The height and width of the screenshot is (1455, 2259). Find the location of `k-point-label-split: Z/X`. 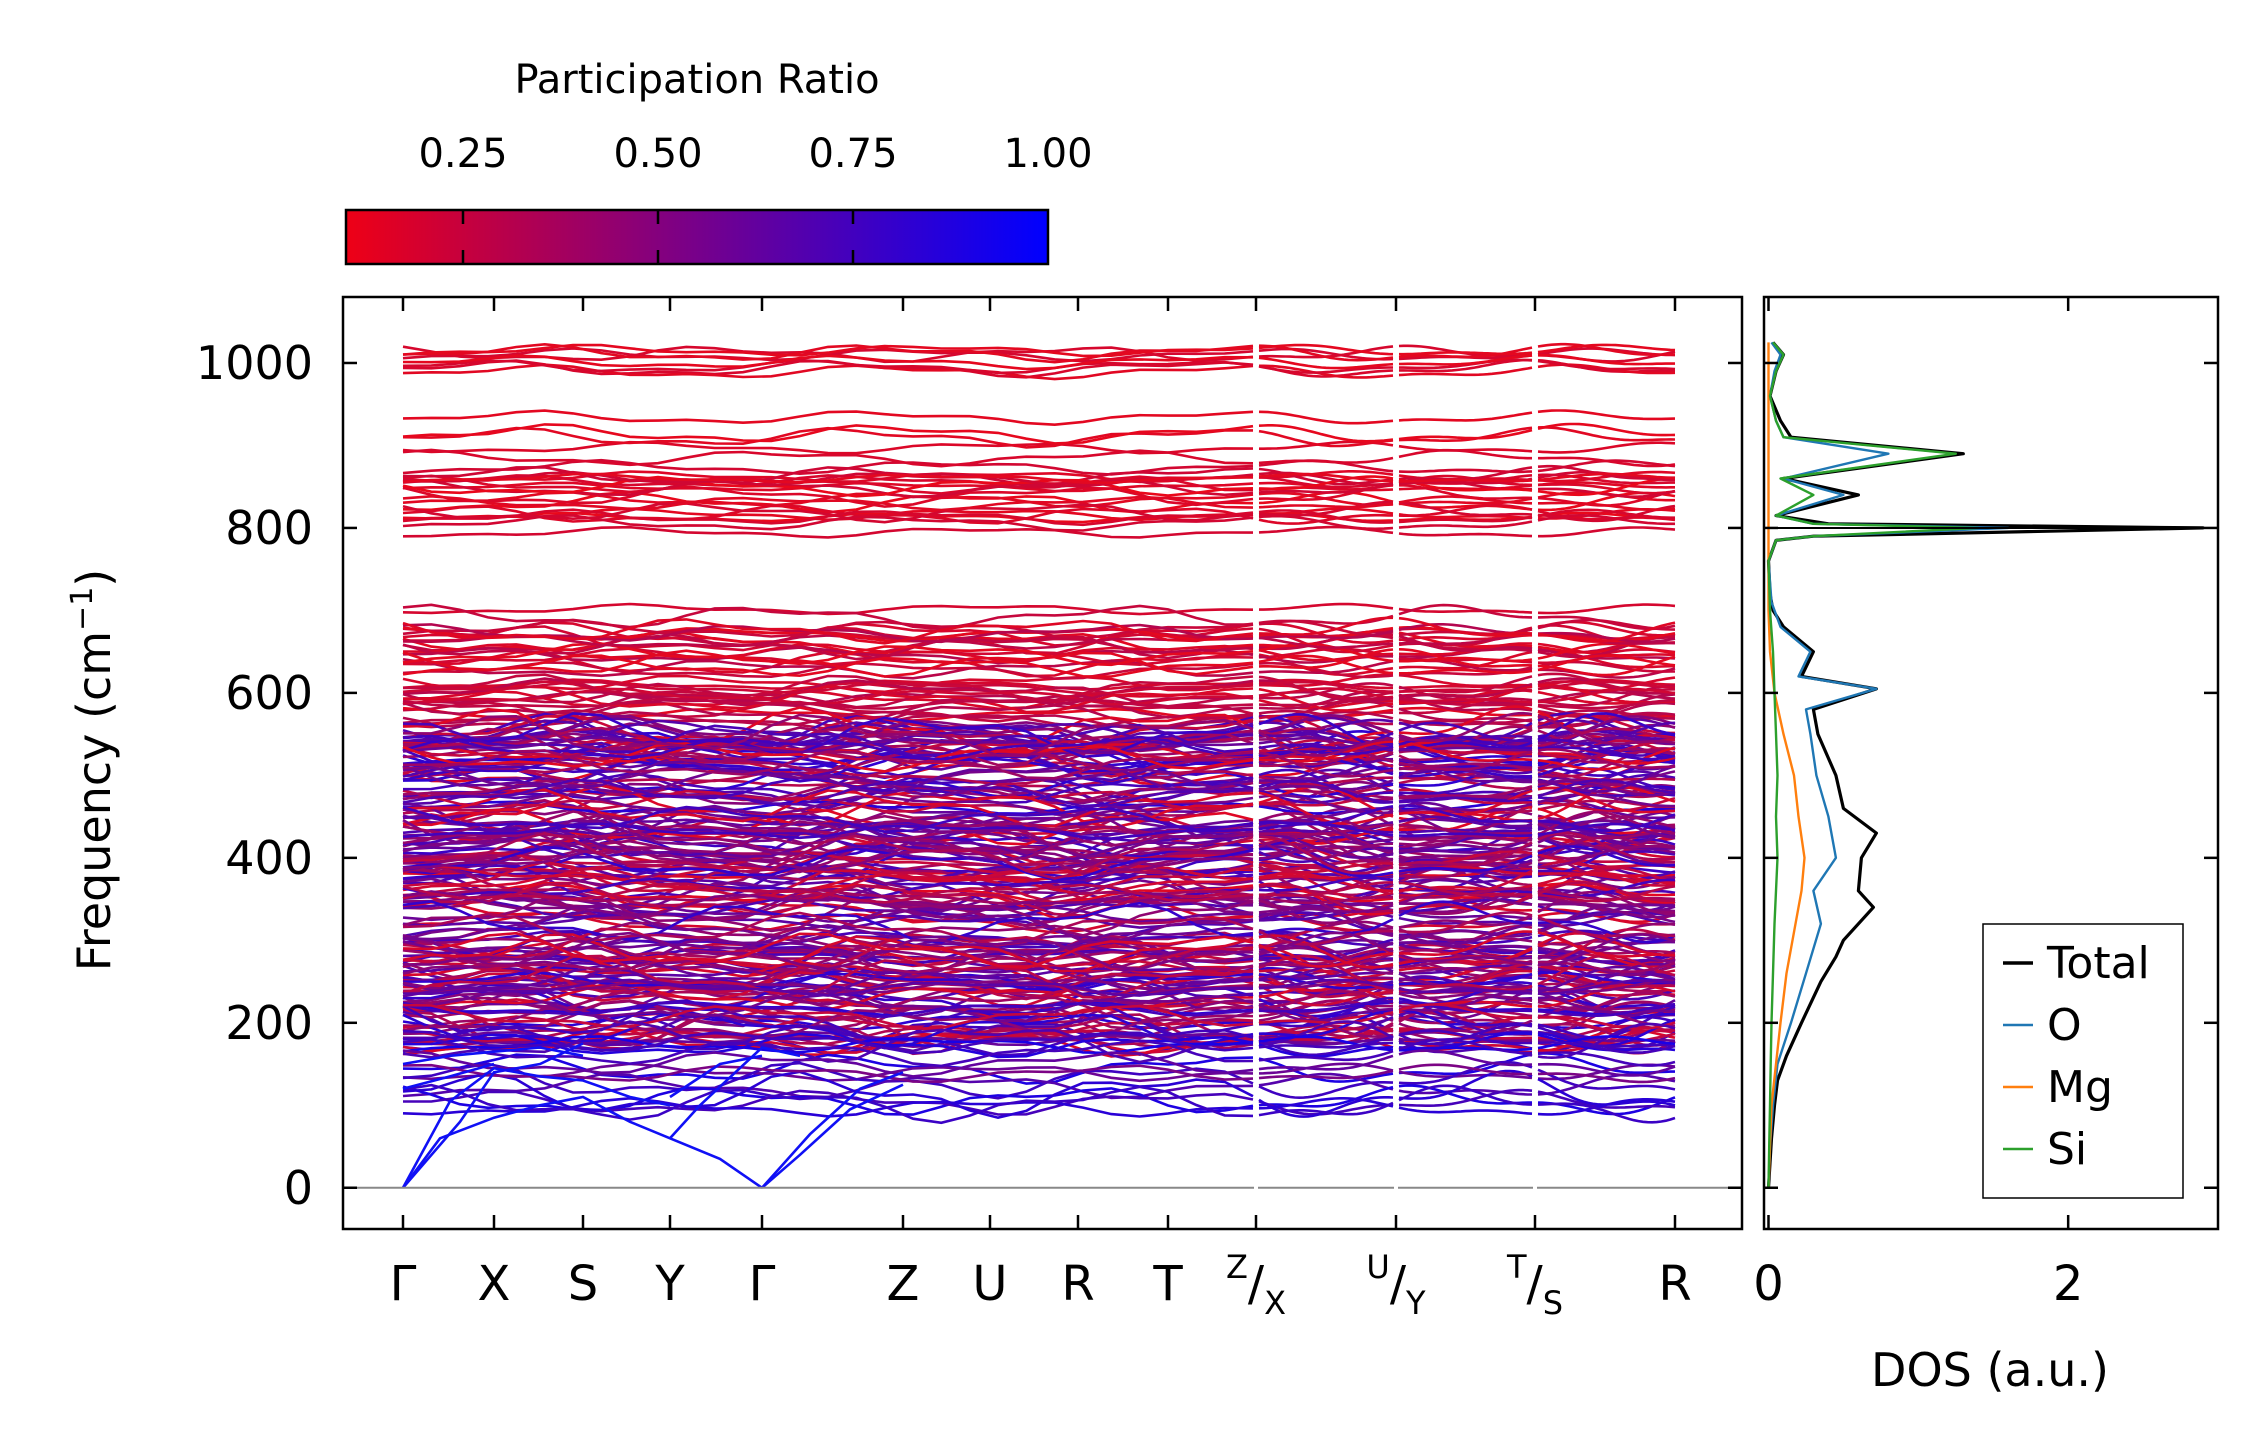

k-point-label-split: Z/X is located at coordinates (1256, 1285).